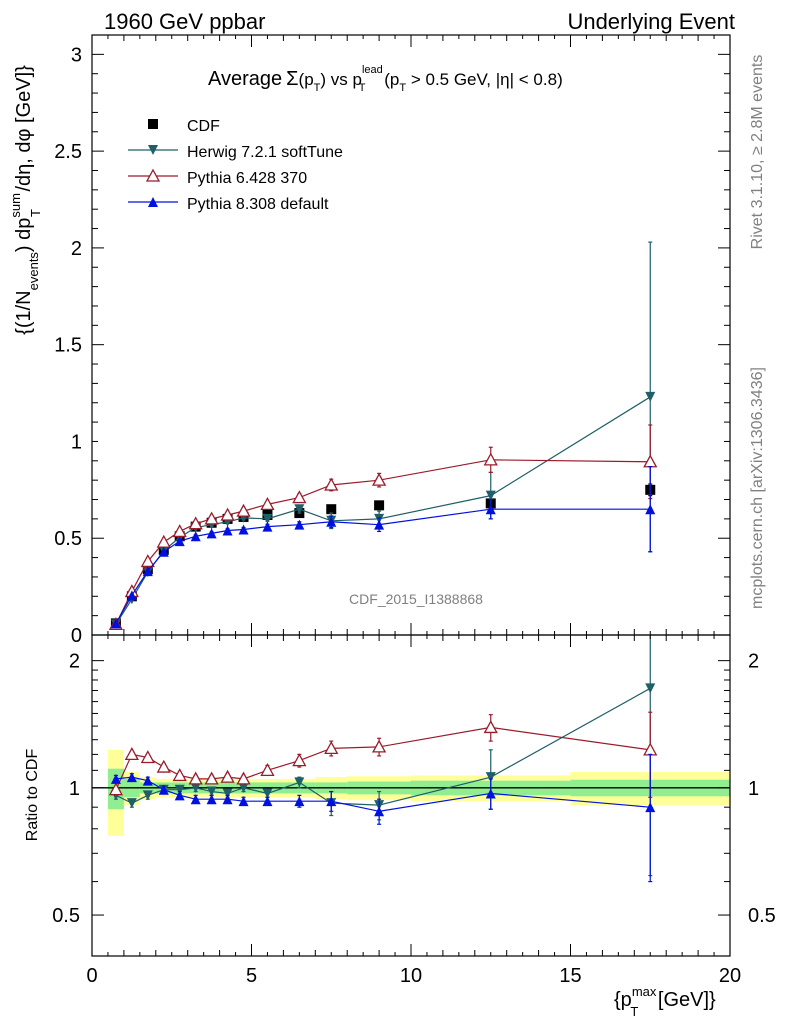 The width and height of the screenshot is (786, 1024). I want to click on legend-entry-pythia8: Pythia 8.308 default, so click(228, 204).